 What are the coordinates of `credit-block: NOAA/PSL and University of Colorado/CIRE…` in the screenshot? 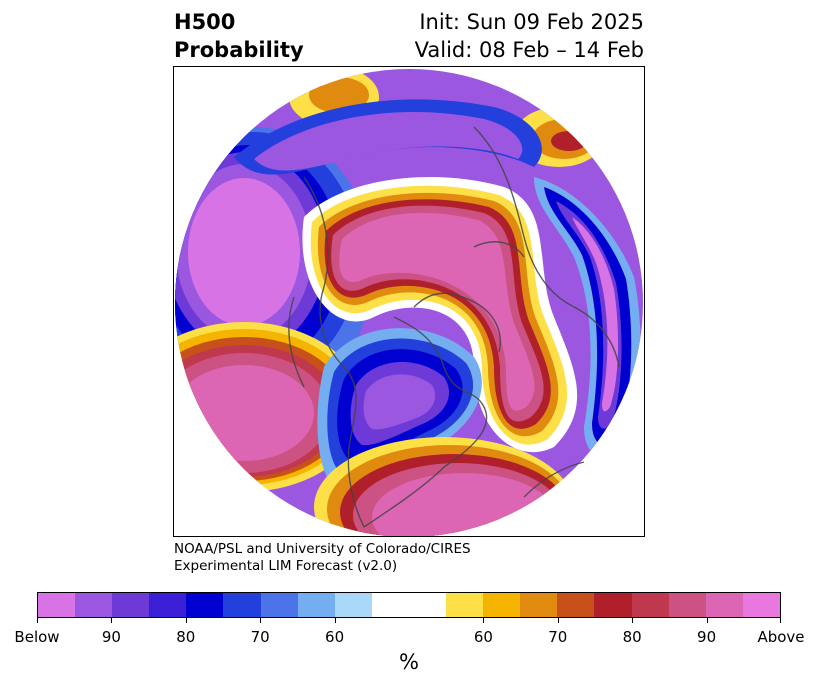 It's located at (322, 558).